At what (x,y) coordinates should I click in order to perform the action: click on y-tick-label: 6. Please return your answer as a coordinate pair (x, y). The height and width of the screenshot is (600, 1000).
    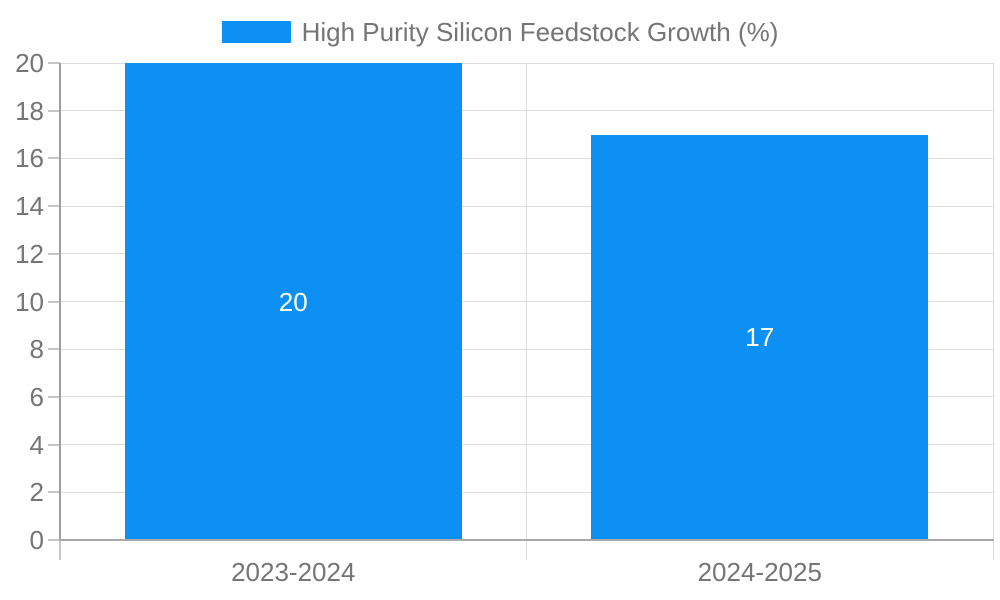
    Looking at the image, I should click on (36, 396).